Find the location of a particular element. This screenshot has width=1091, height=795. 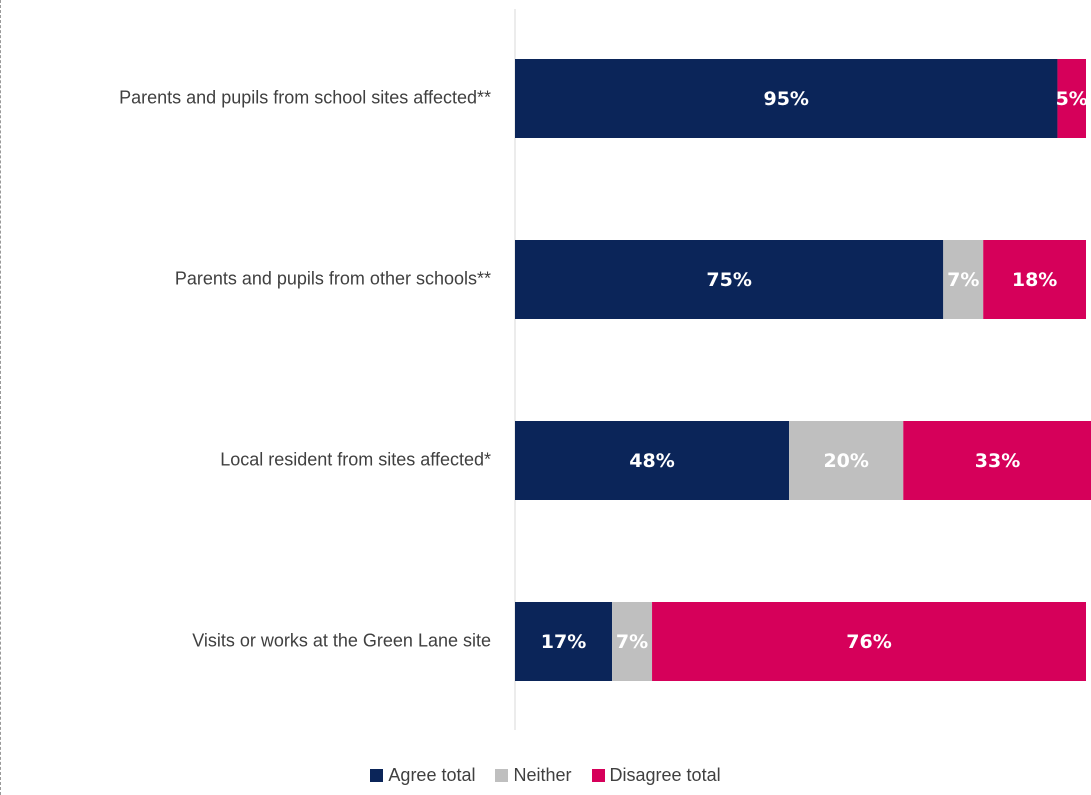

legend-item: Agree total is located at coordinates (422, 775).